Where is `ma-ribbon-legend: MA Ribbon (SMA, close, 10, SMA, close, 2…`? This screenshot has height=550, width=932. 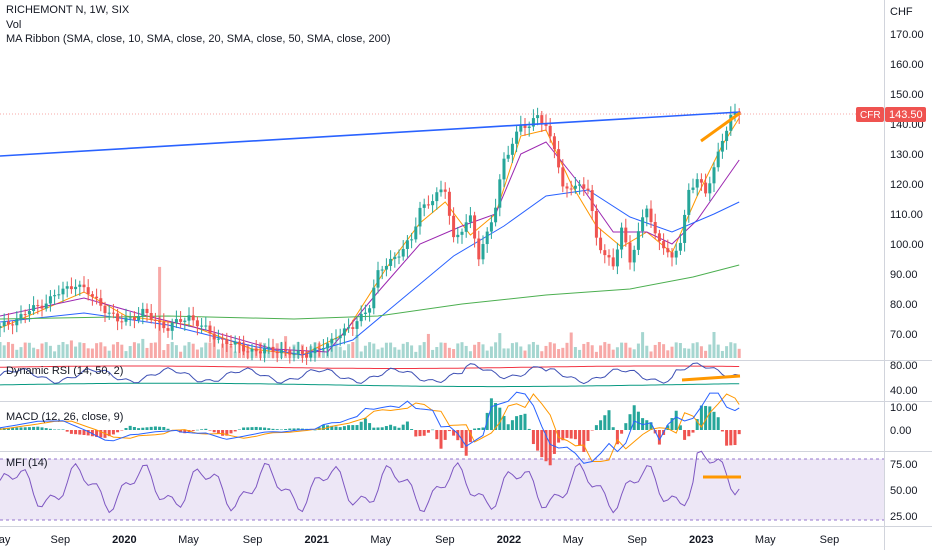 ma-ribbon-legend: MA Ribbon (SMA, close, 10, SMA, close, 2… is located at coordinates (198, 39).